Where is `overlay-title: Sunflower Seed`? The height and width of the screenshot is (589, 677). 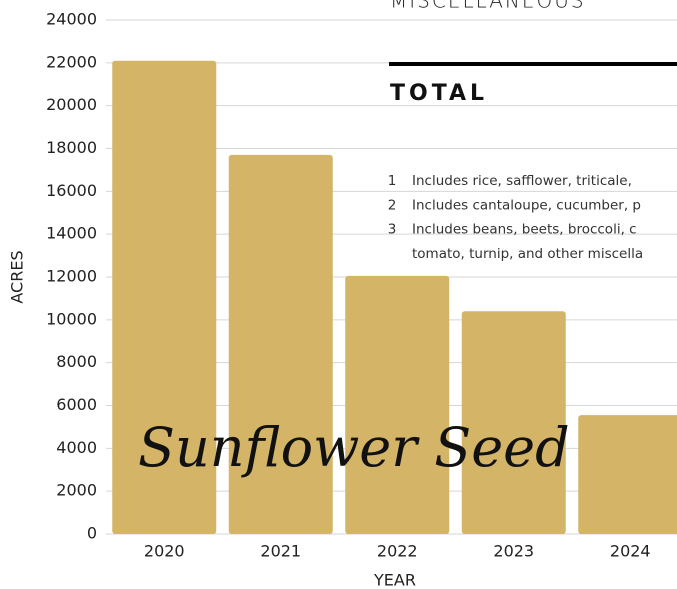 overlay-title: Sunflower Seed is located at coordinates (354, 447).